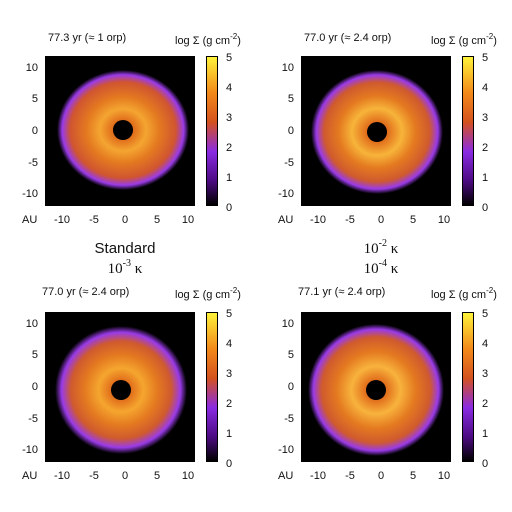  I want to click on model-label-kappa-e-2: 10-2 κ, so click(381, 247).